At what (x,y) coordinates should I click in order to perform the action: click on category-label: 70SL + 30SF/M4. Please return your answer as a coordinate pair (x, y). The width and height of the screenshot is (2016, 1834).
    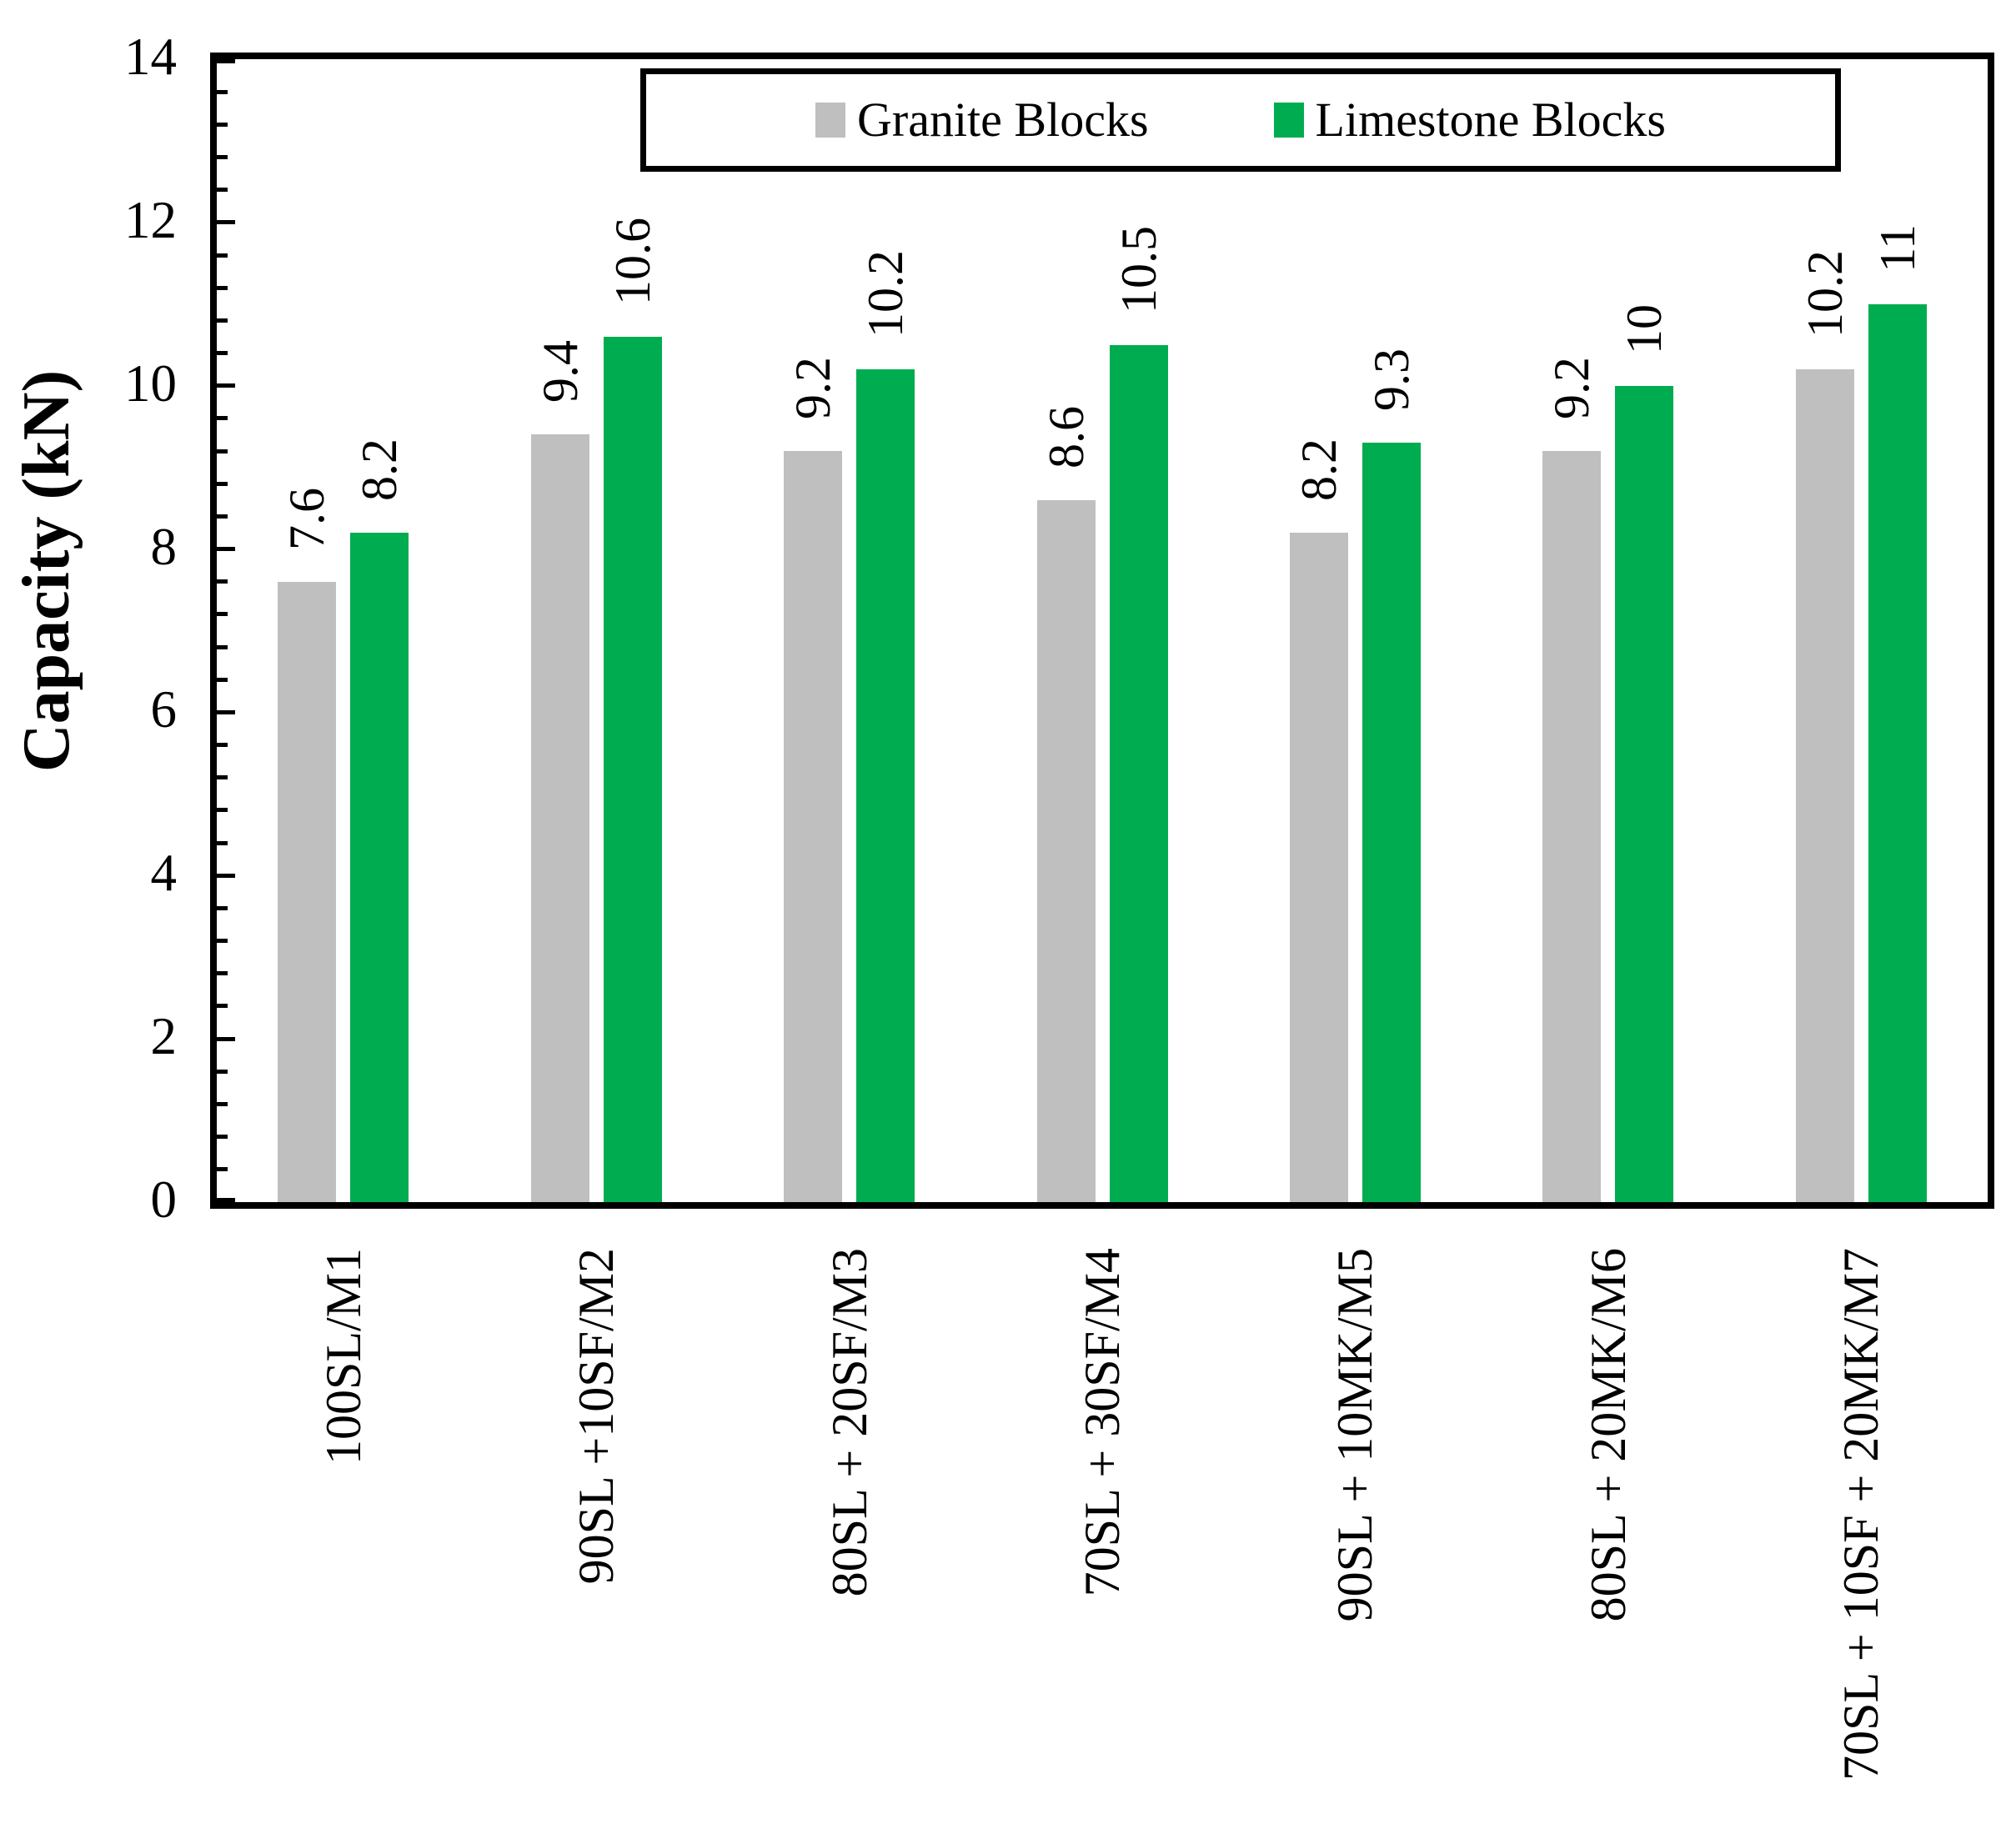
    Looking at the image, I should click on (1102, 1422).